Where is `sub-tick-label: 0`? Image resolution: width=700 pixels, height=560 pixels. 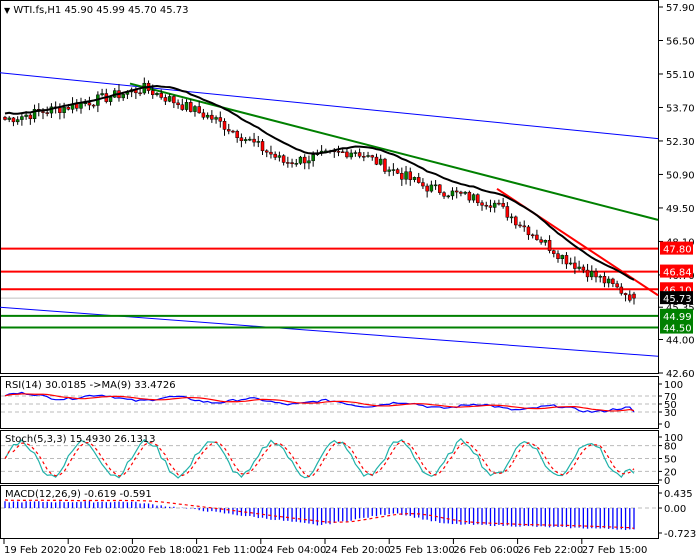
sub-tick-label: 0 is located at coordinates (667, 481).